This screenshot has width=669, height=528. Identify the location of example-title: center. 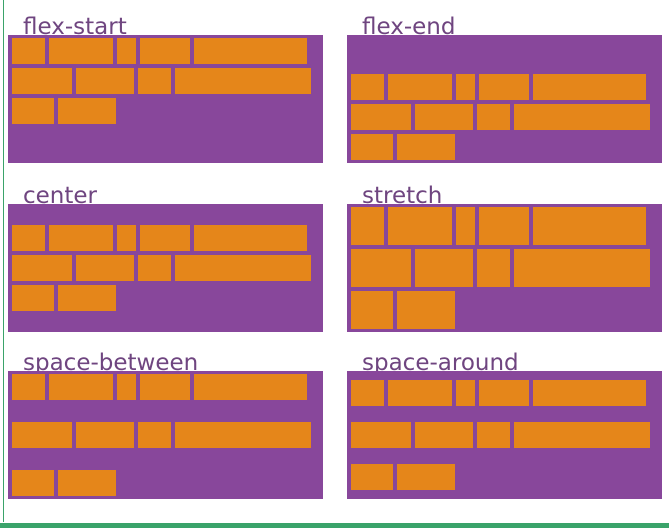
(60, 196).